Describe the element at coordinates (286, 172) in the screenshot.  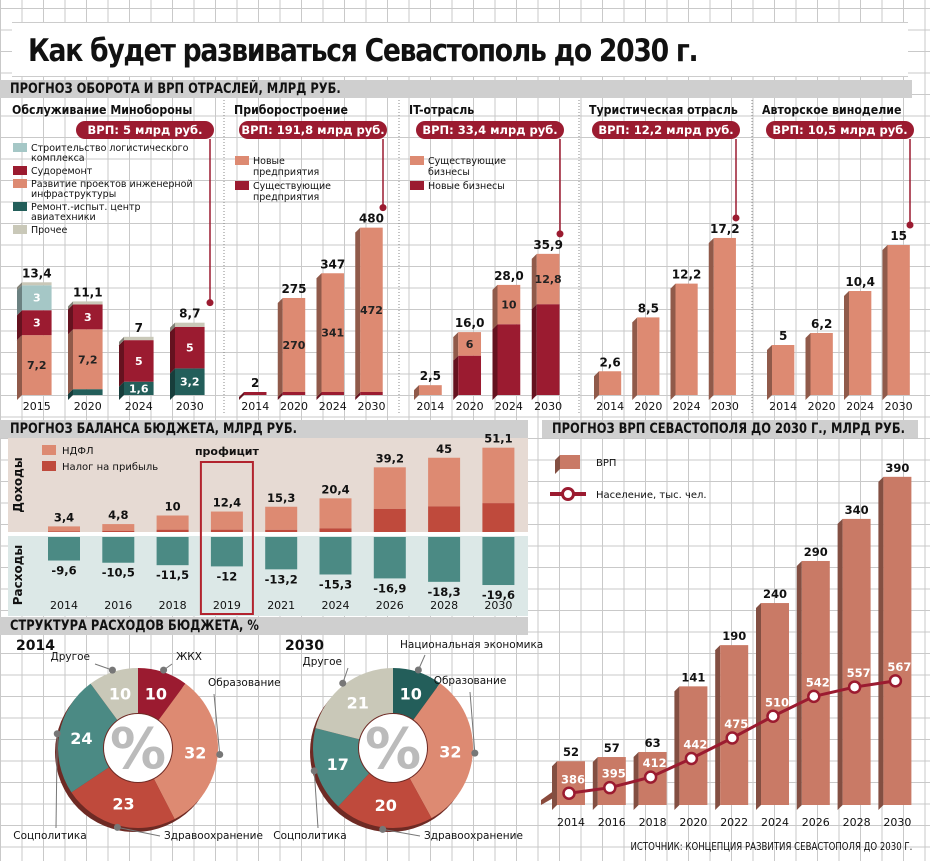
I see `legend-label: предприятия` at that location.